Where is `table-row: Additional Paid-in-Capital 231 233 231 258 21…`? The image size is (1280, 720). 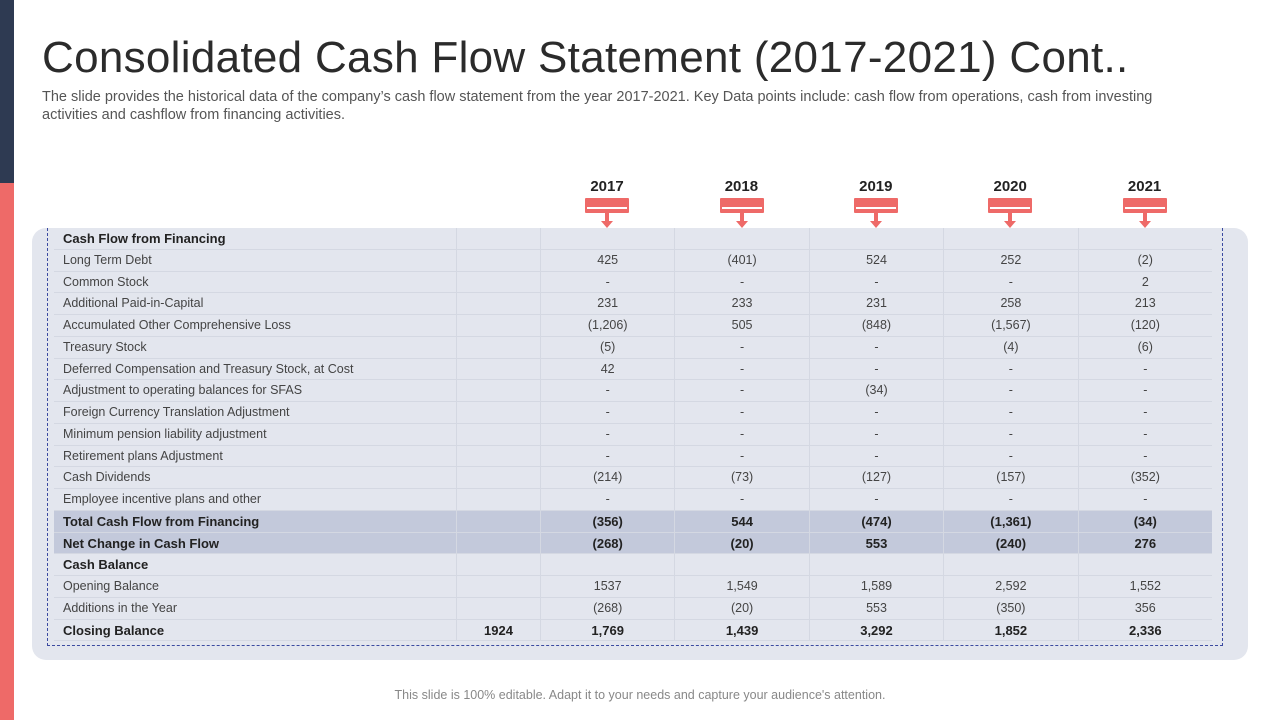
table-row: Additional Paid-in-Capital 231 233 231 258 21… is located at coordinates (633, 304).